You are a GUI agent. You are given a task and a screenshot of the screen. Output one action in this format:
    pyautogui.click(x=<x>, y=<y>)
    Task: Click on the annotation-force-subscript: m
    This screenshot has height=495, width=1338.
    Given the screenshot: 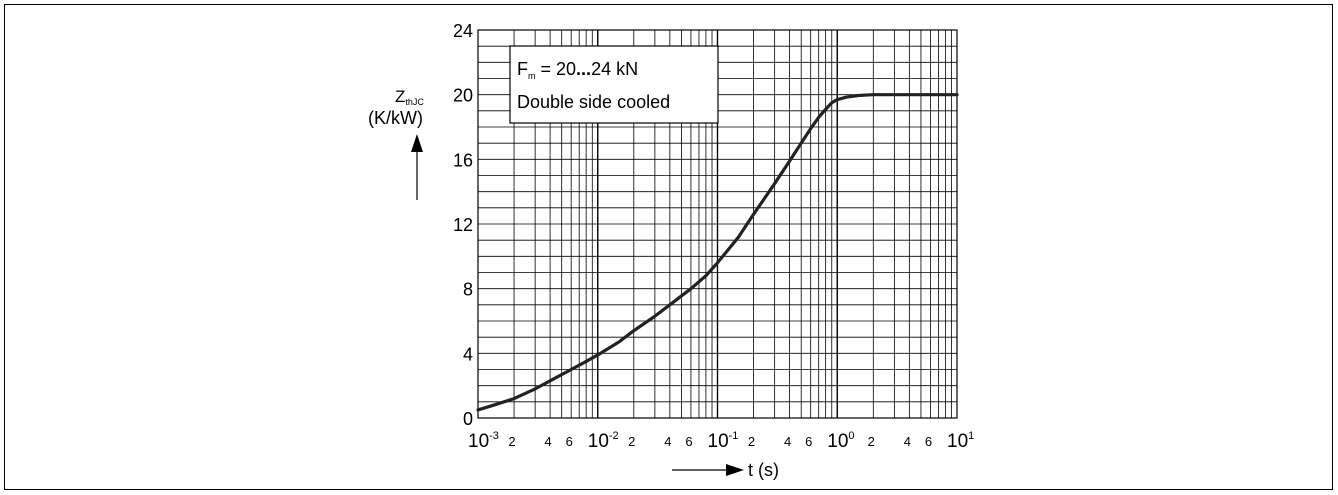 What is the action you would take?
    pyautogui.click(x=532, y=76)
    